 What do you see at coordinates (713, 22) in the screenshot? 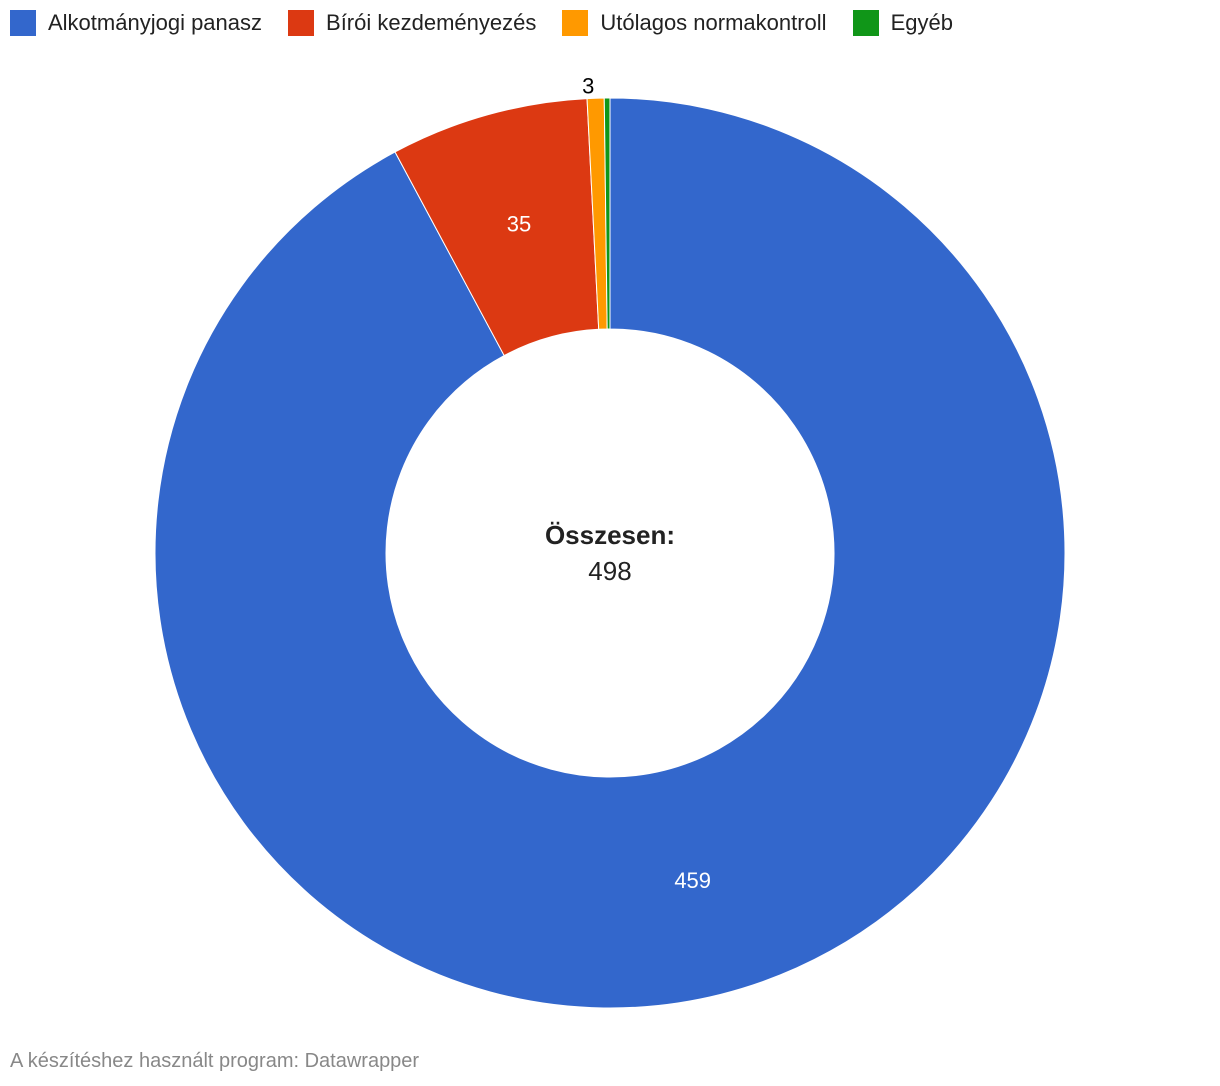
I see `legend-label: Utólagos normakontroll` at bounding box center [713, 22].